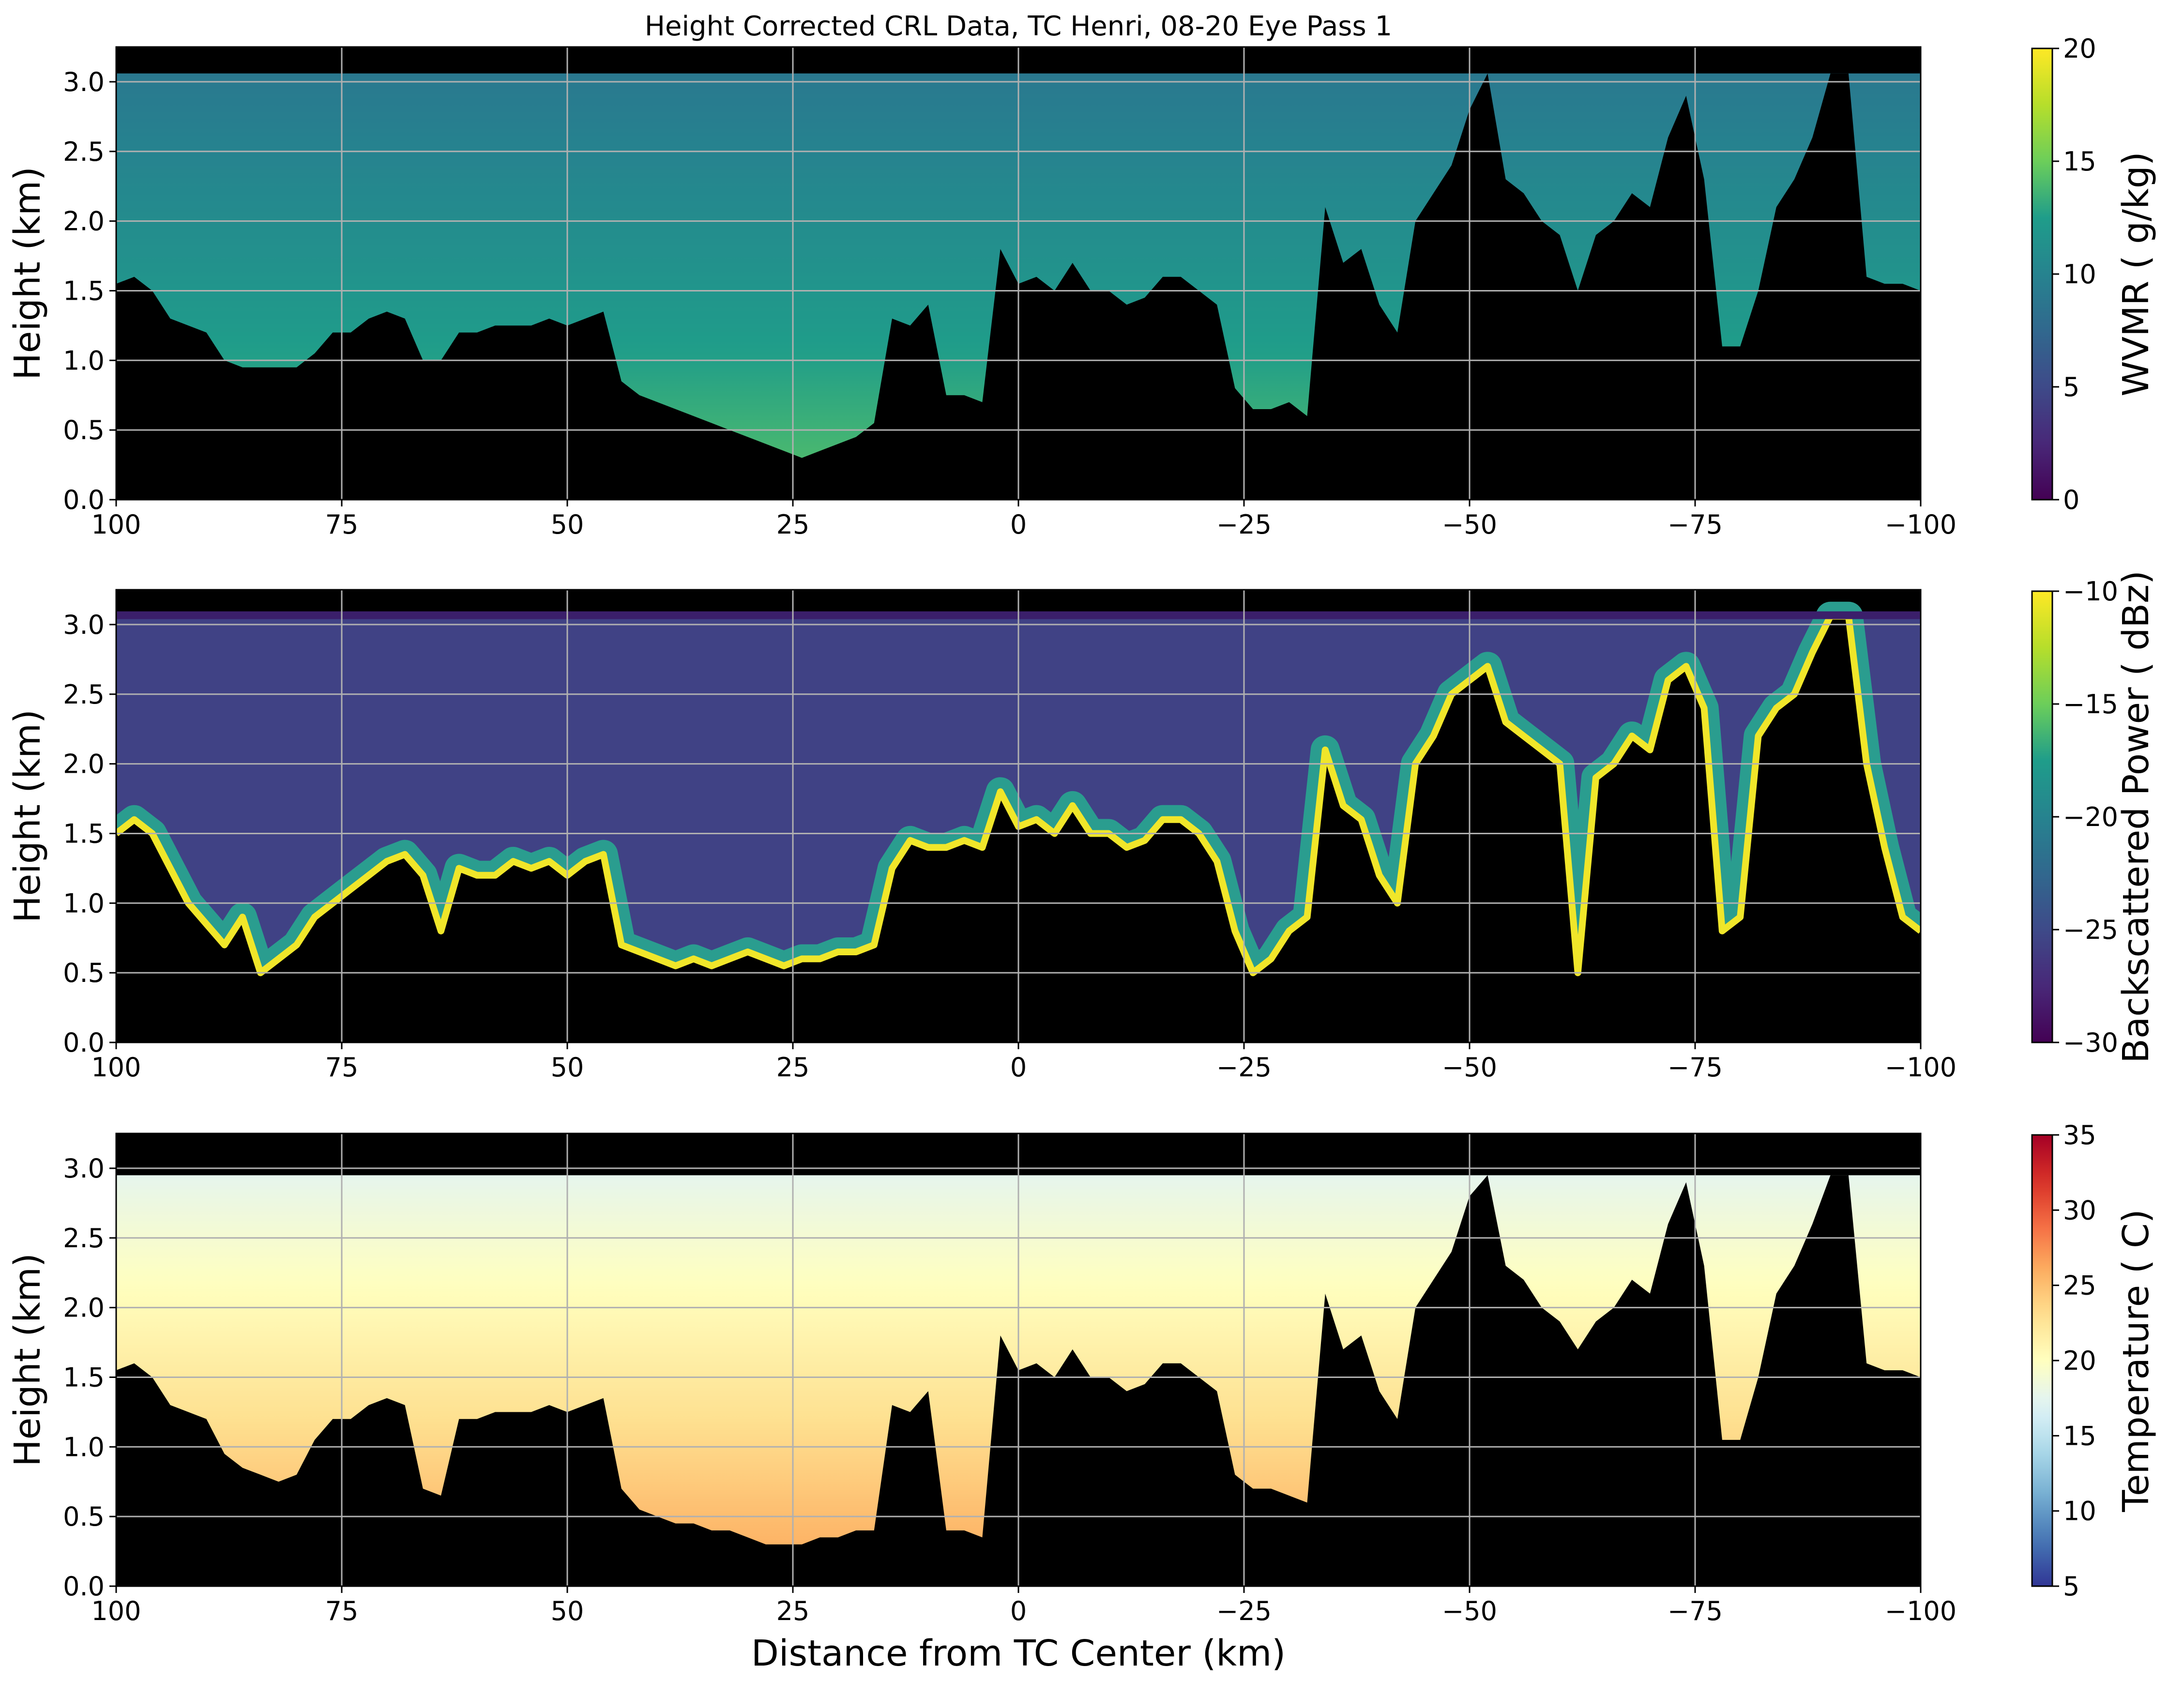 The width and height of the screenshot is (2184, 1683). What do you see at coordinates (2091, 817) in the screenshot?
I see `colorbar-tick-label: −20` at bounding box center [2091, 817].